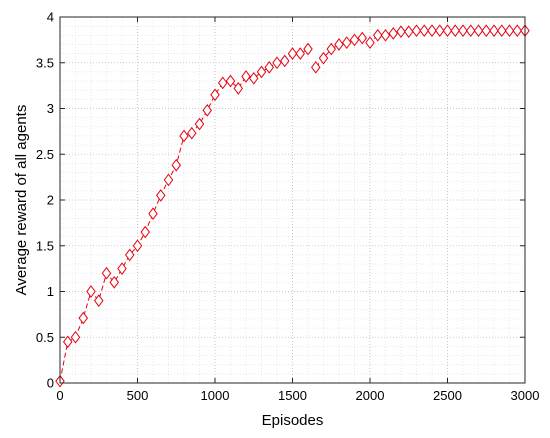 The height and width of the screenshot is (438, 550). What do you see at coordinates (370, 395) in the screenshot?
I see `x-tick-label: 2000` at bounding box center [370, 395].